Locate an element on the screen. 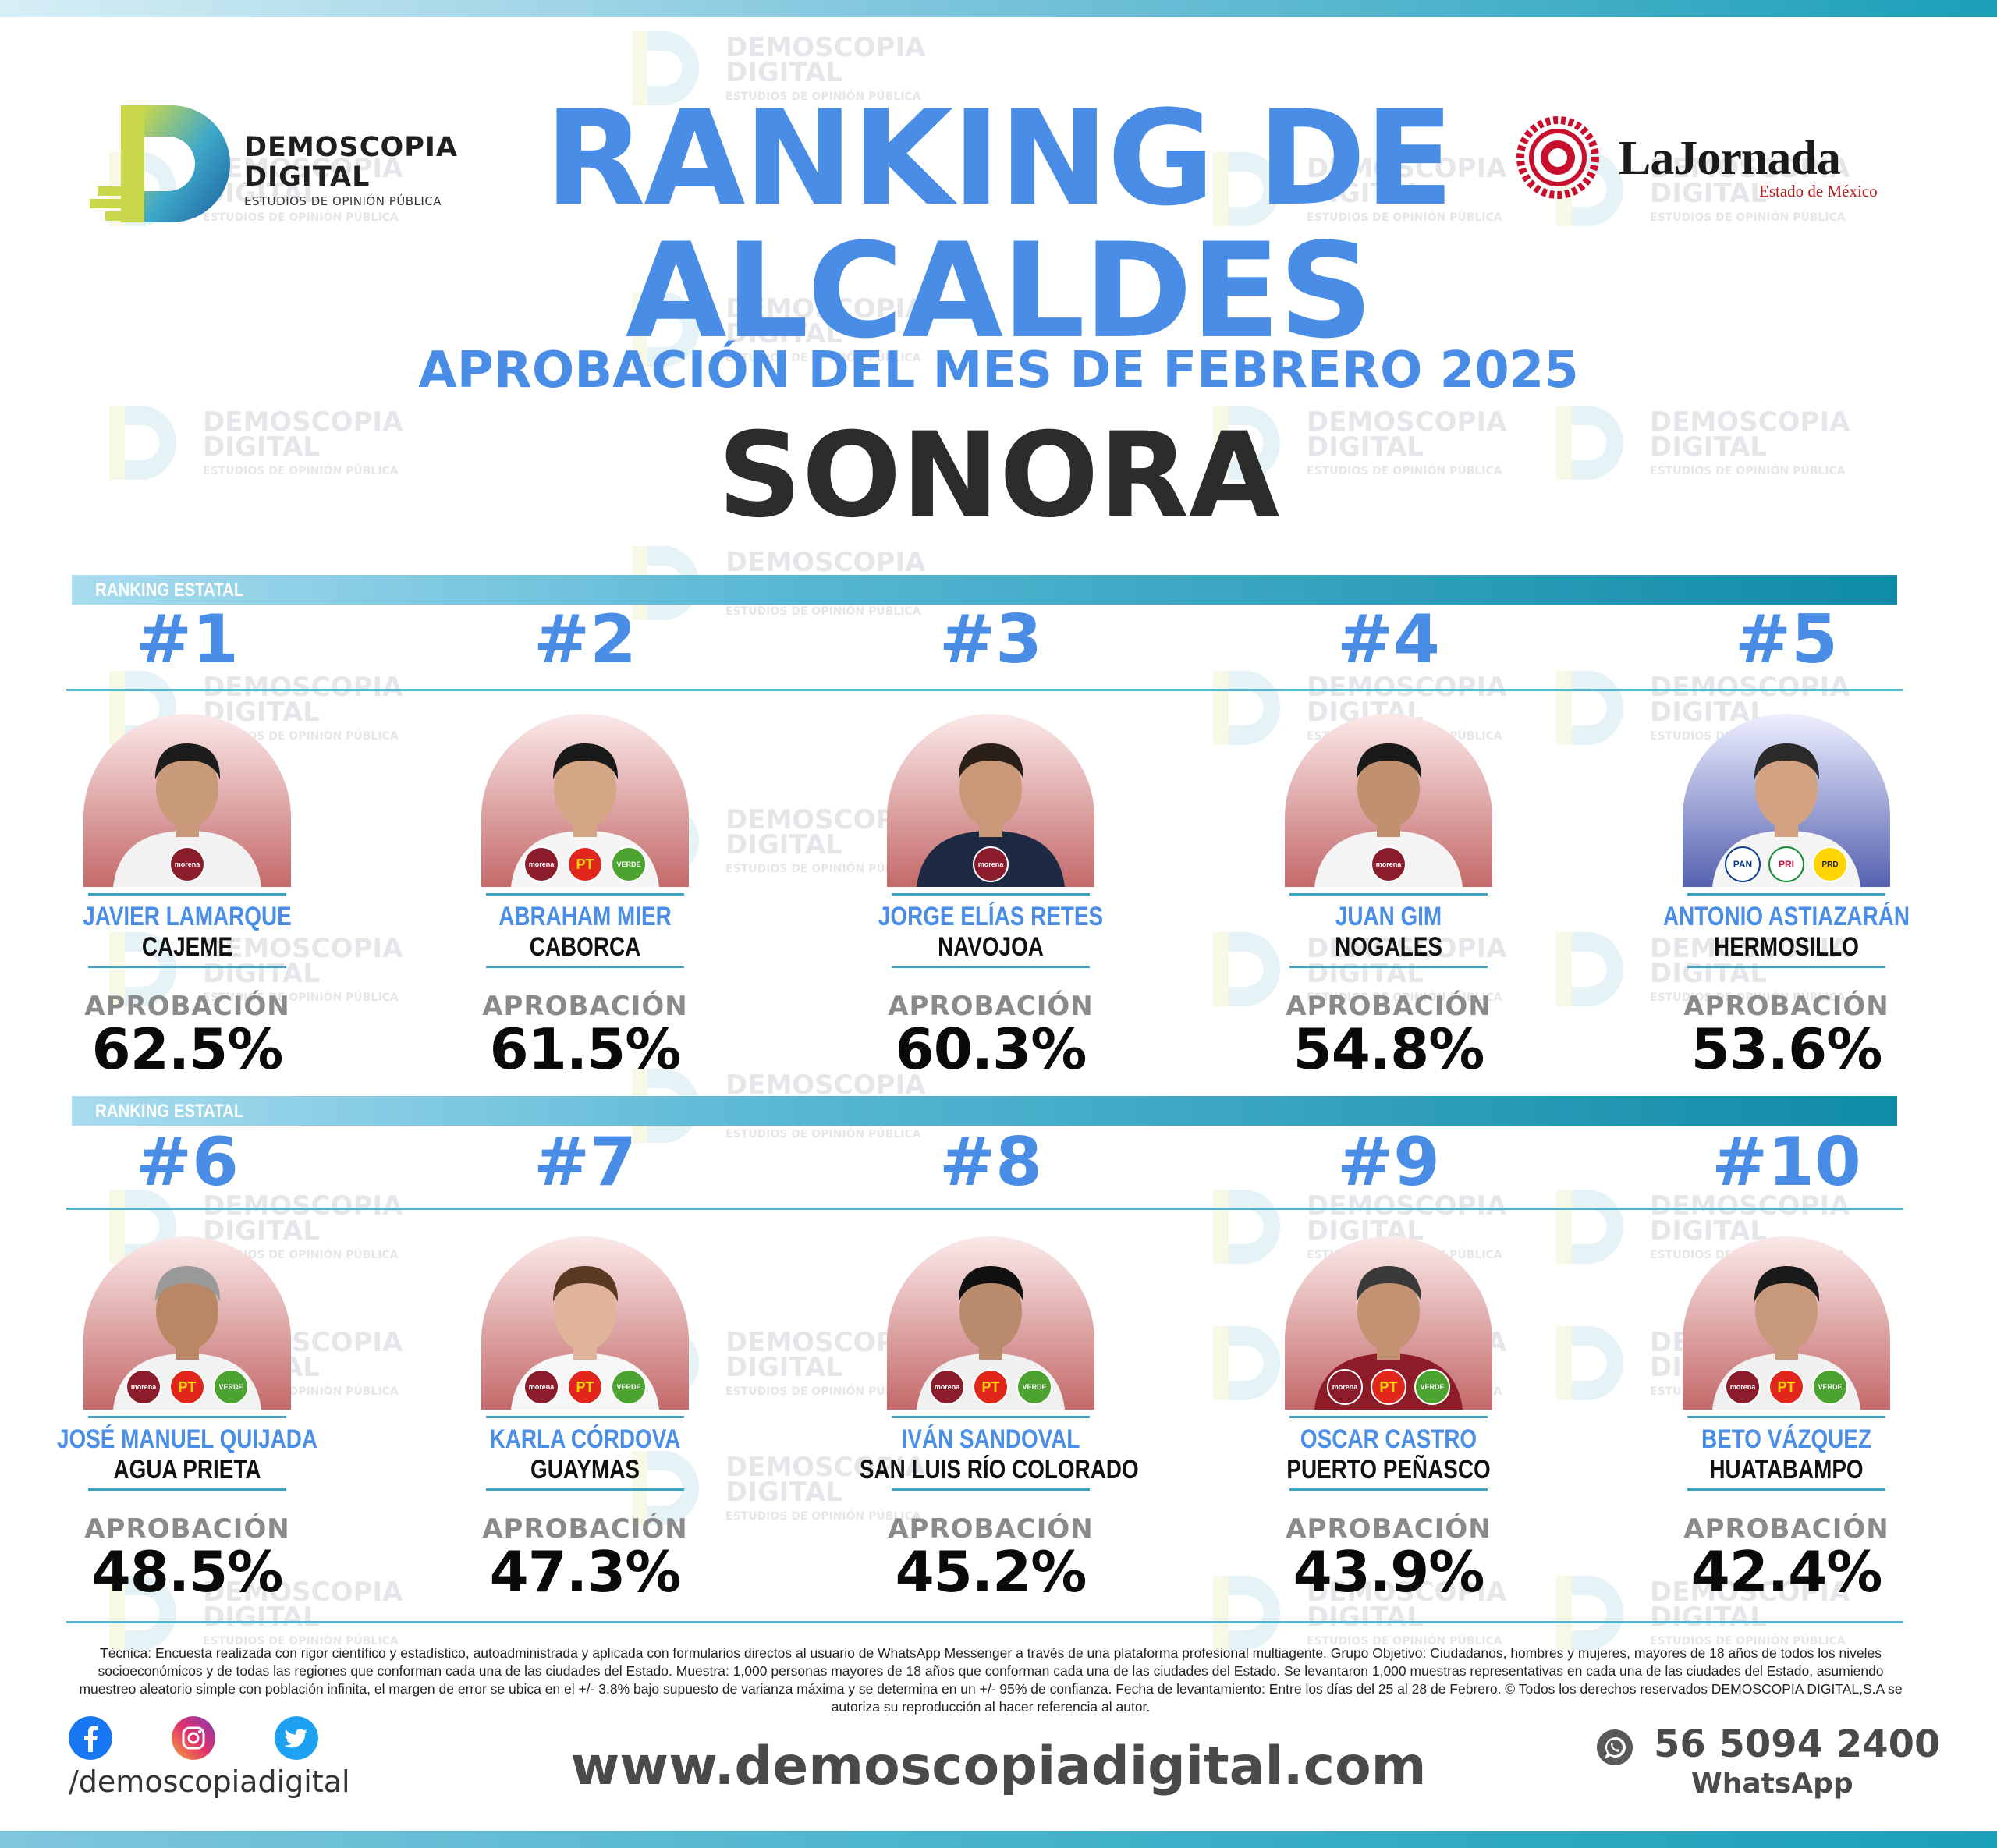 This screenshot has height=1848, width=1997. facebook-icon is located at coordinates (90, 1738).